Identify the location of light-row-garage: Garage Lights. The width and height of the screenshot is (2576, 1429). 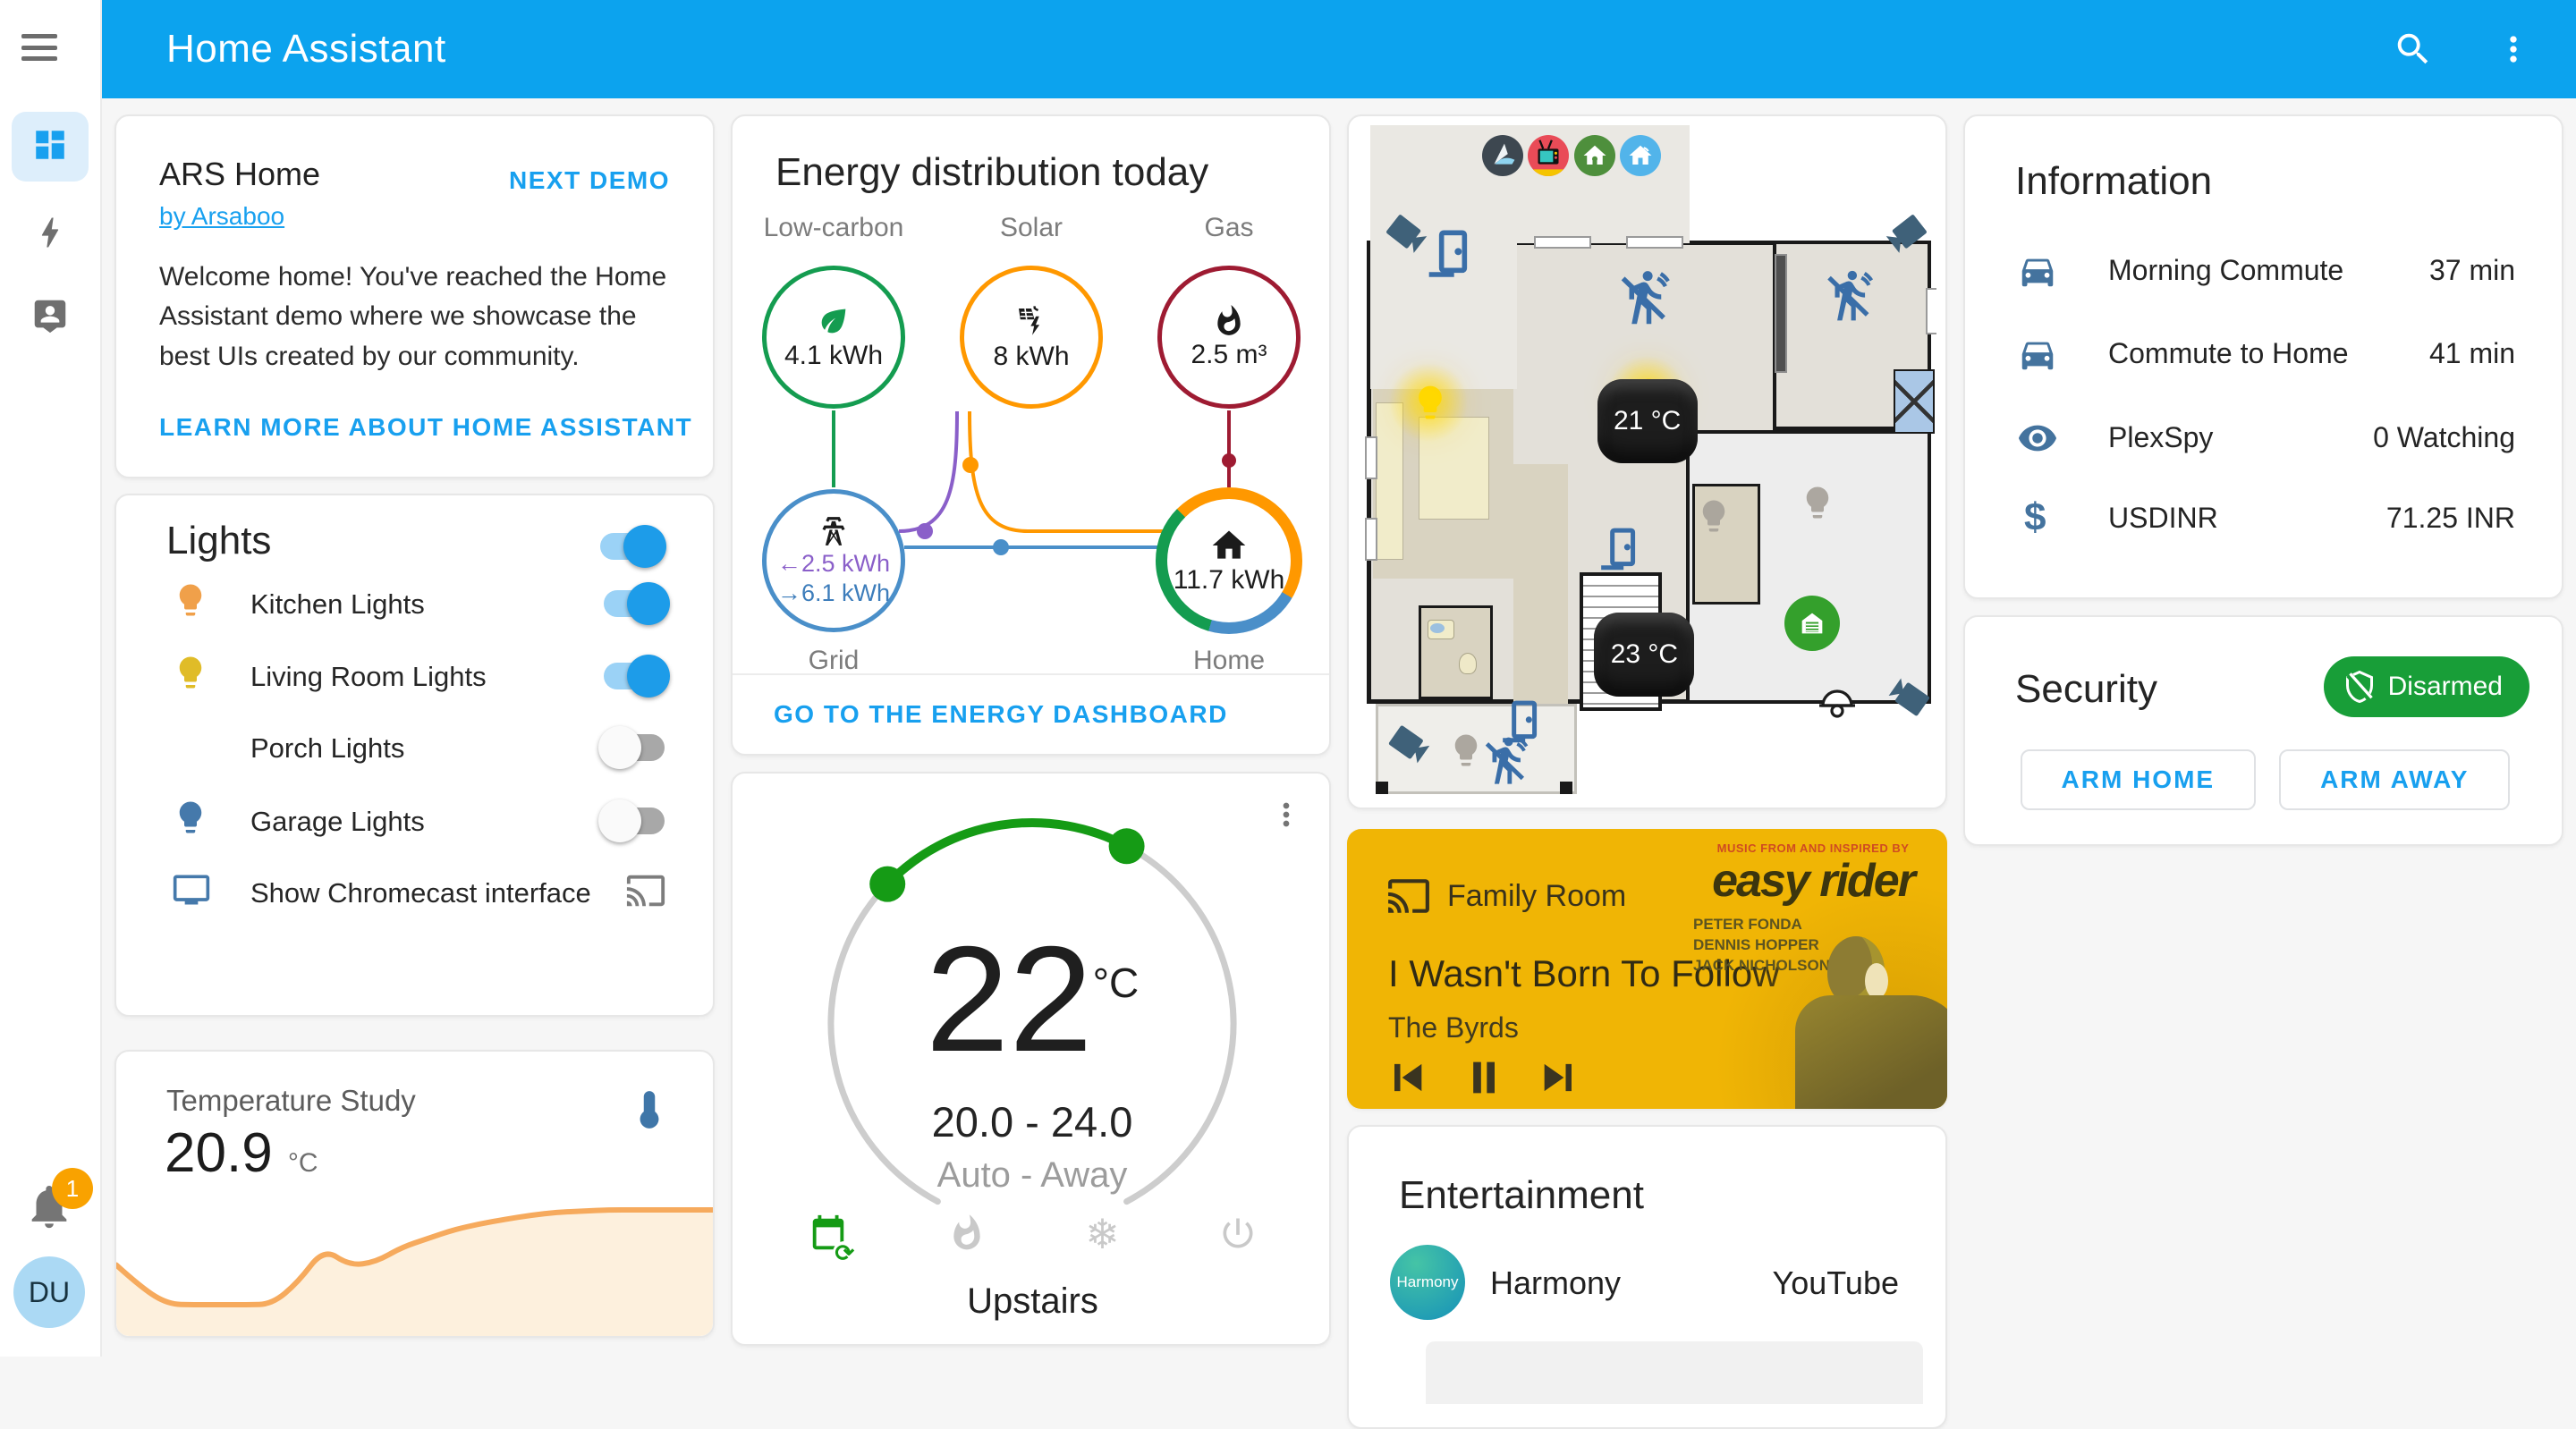
(416, 822).